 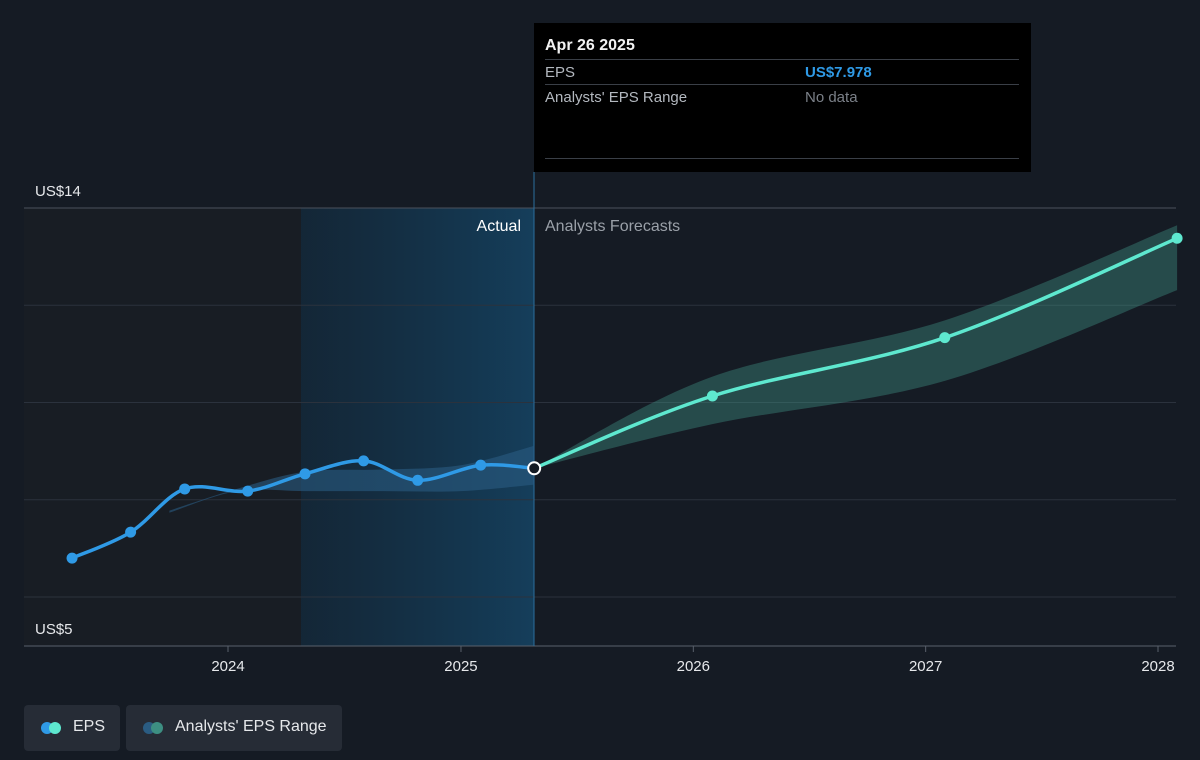 What do you see at coordinates (251, 726) in the screenshot?
I see `legend-range-label: Analysts' EPS Range` at bounding box center [251, 726].